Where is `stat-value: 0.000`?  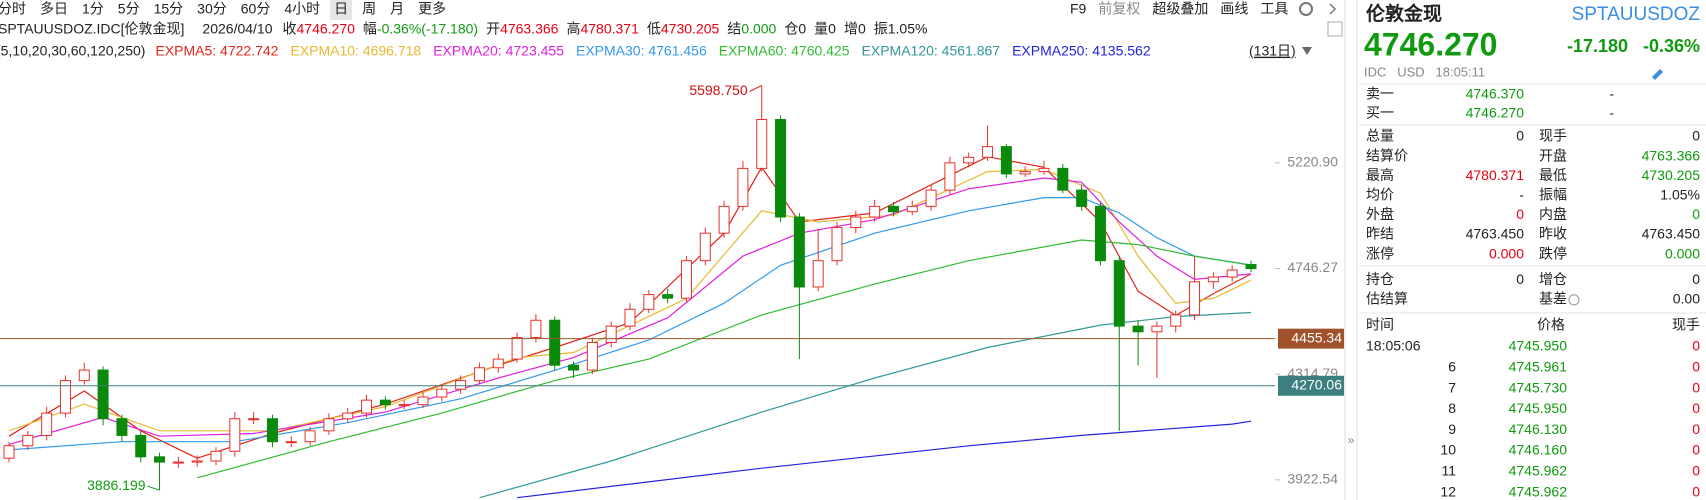
stat-value: 0.000 is located at coordinates (1682, 253).